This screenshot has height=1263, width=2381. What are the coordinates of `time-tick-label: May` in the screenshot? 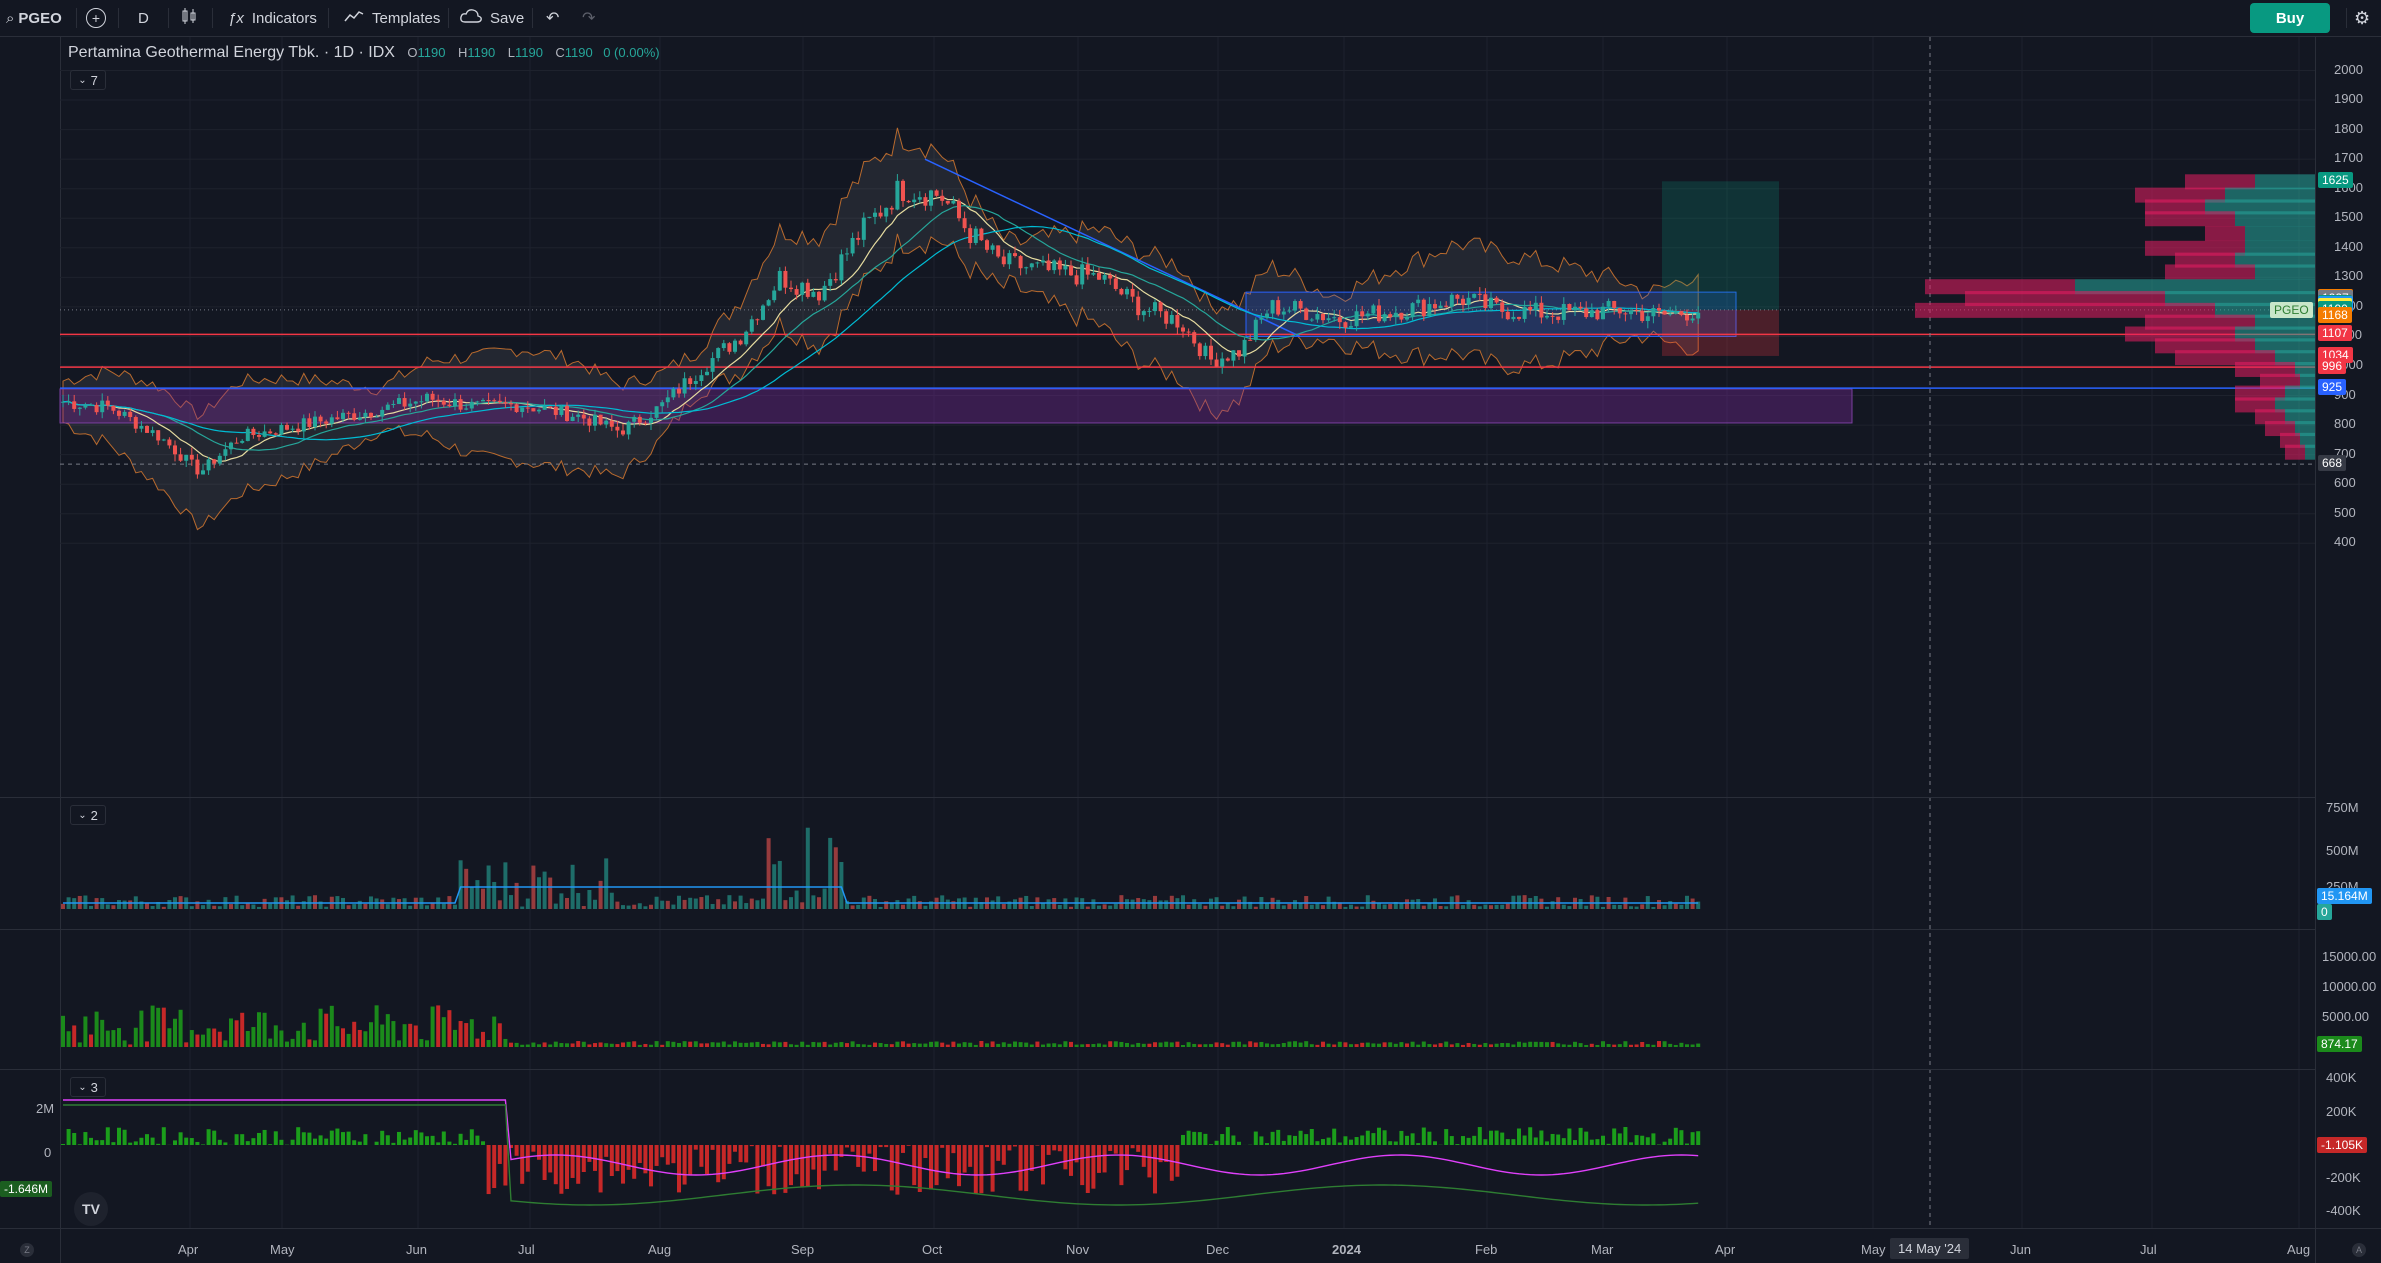 It's located at (1873, 1249).